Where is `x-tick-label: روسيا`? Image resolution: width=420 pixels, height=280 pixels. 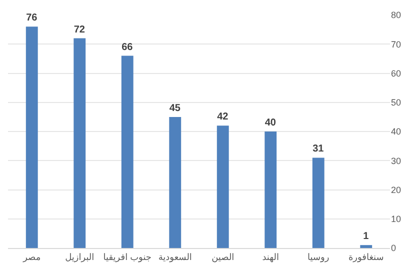 x-tick-label: روسيا is located at coordinates (319, 257).